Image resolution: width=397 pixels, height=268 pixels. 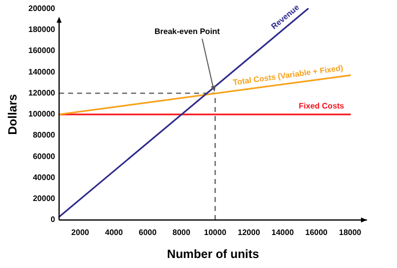 What do you see at coordinates (44, 135) in the screenshot?
I see `y-tick-label: 80000` at bounding box center [44, 135].